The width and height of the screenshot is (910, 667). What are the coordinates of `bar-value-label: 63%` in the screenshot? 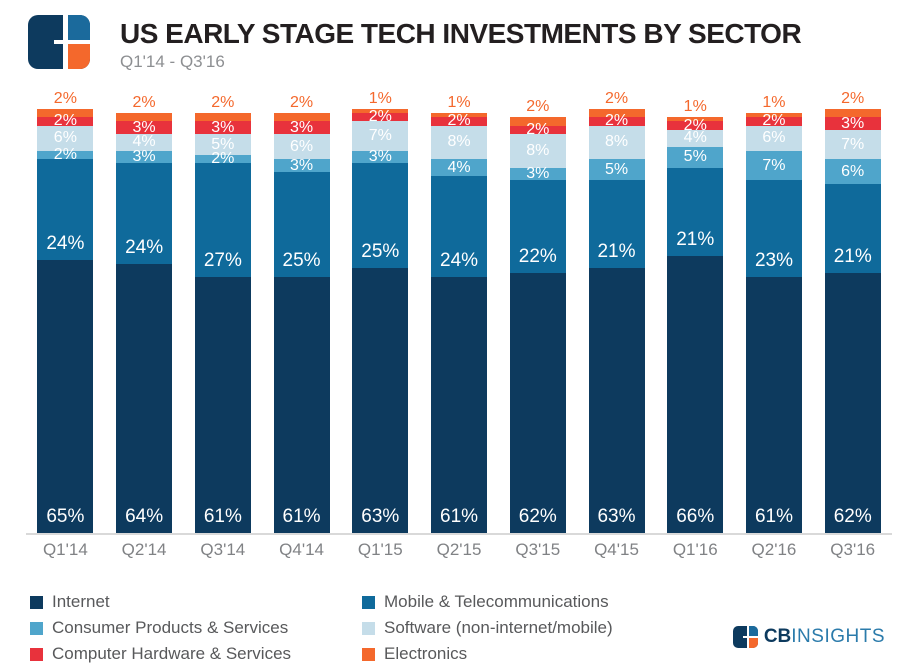 It's located at (380, 516).